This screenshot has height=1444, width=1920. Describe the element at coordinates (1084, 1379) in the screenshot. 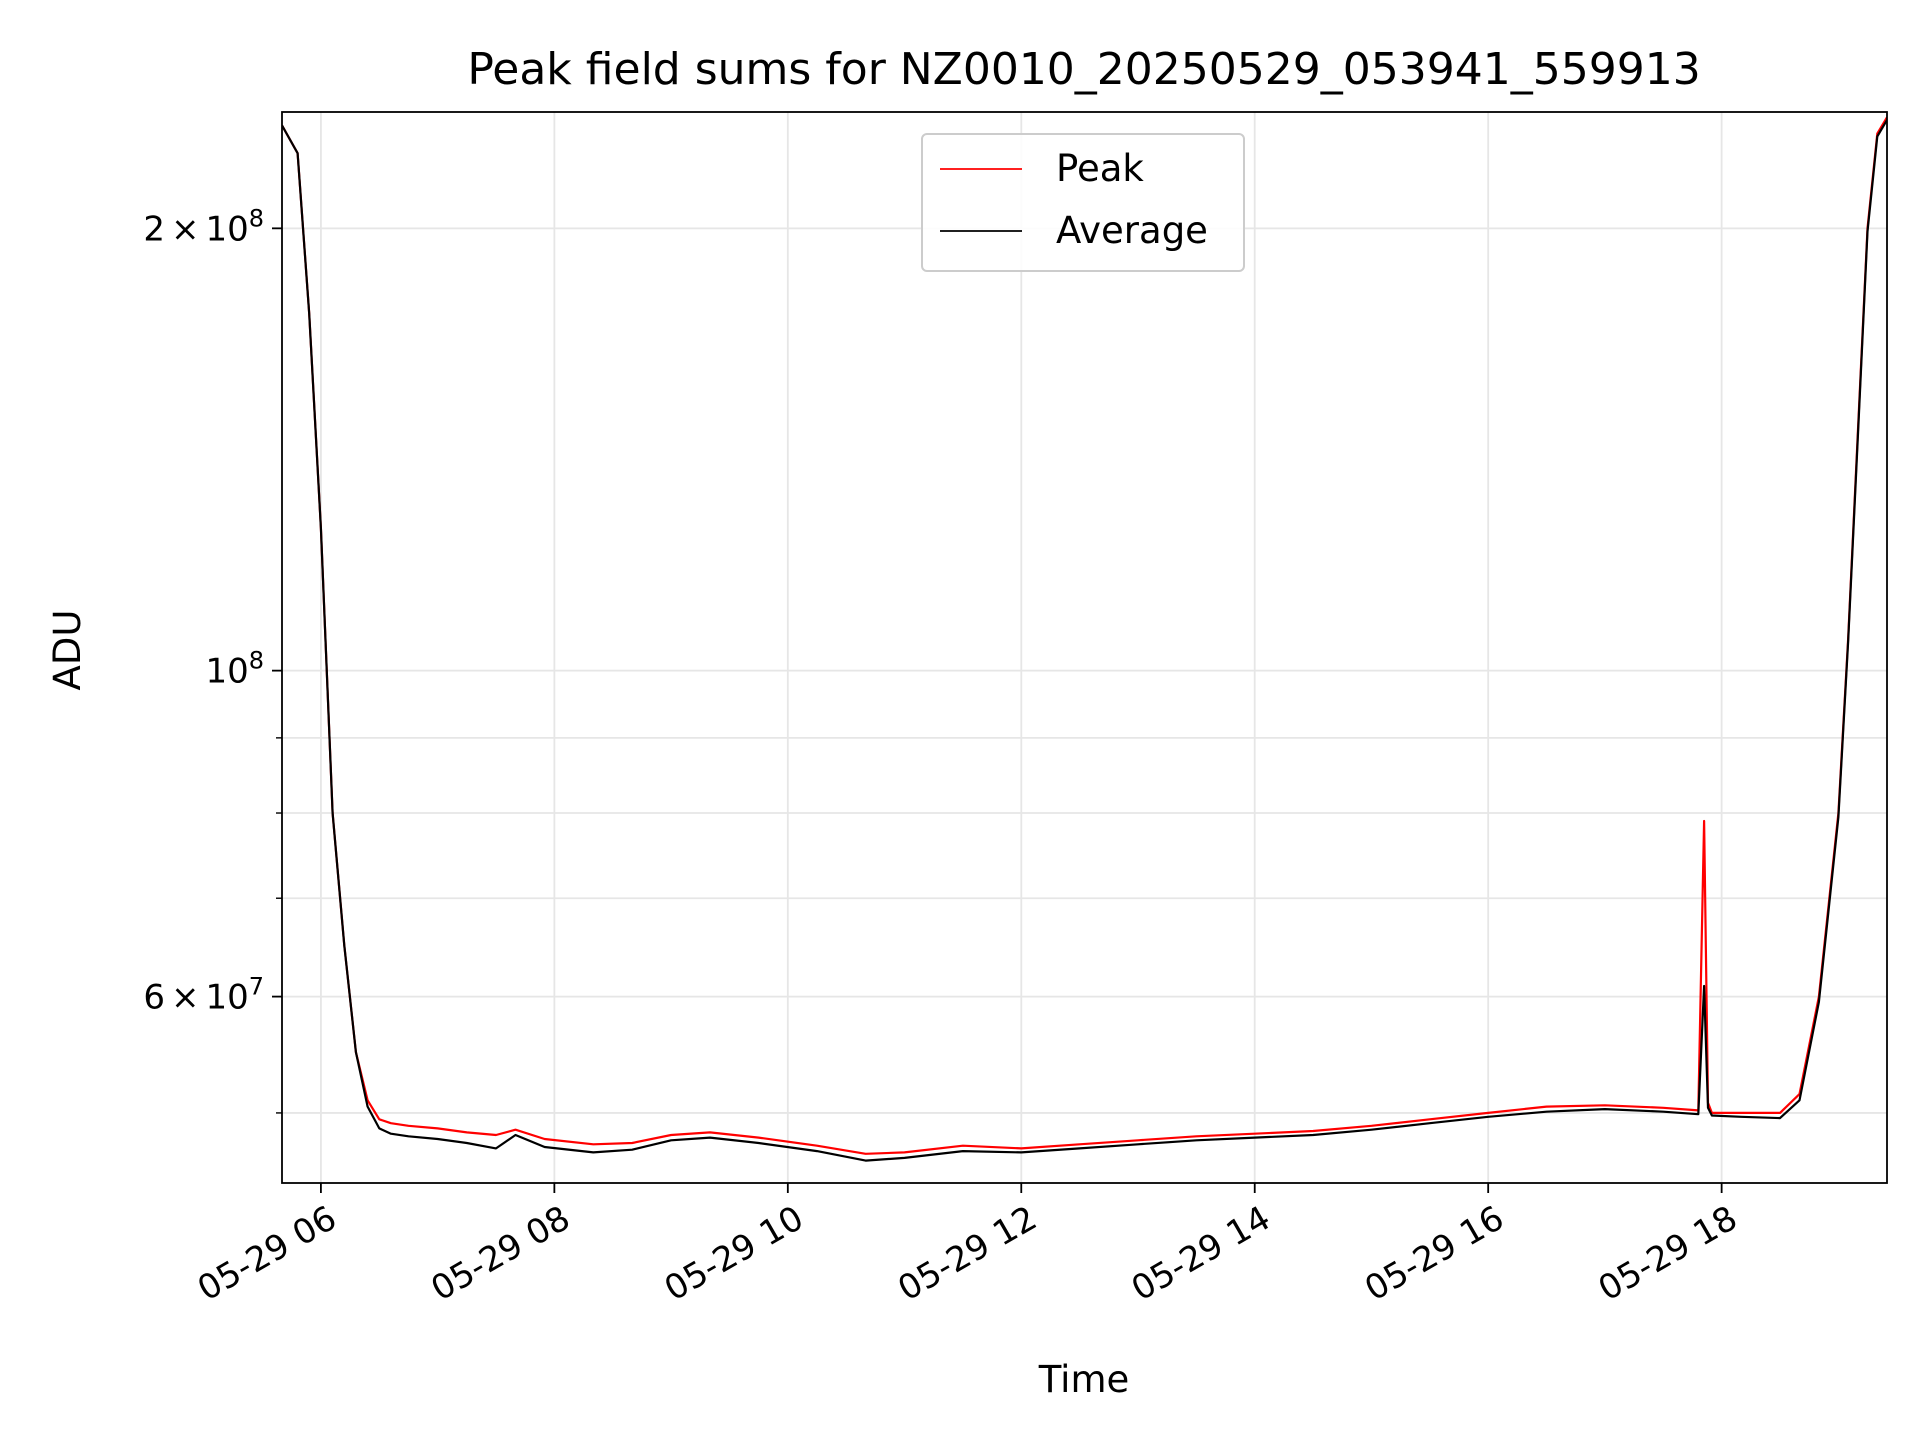

I see `x-axis-label: Time` at that location.